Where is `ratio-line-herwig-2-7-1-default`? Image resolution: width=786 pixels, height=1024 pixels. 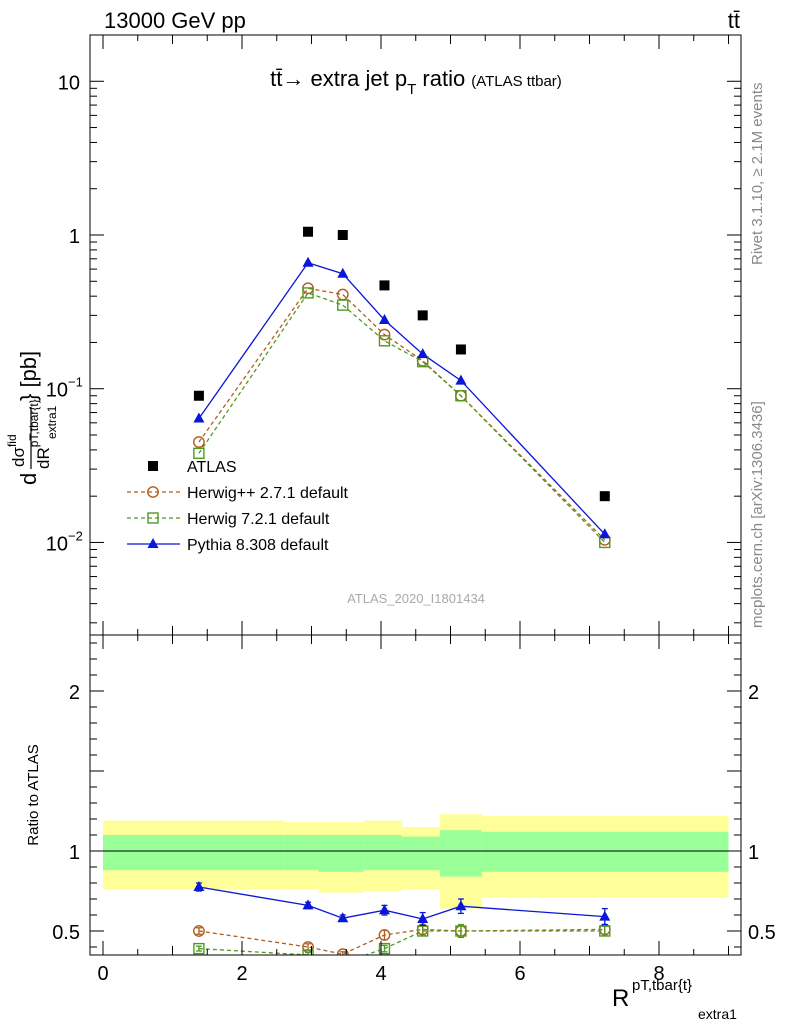
ratio-line-herwig-2-7-1-default is located at coordinates (401, 941).